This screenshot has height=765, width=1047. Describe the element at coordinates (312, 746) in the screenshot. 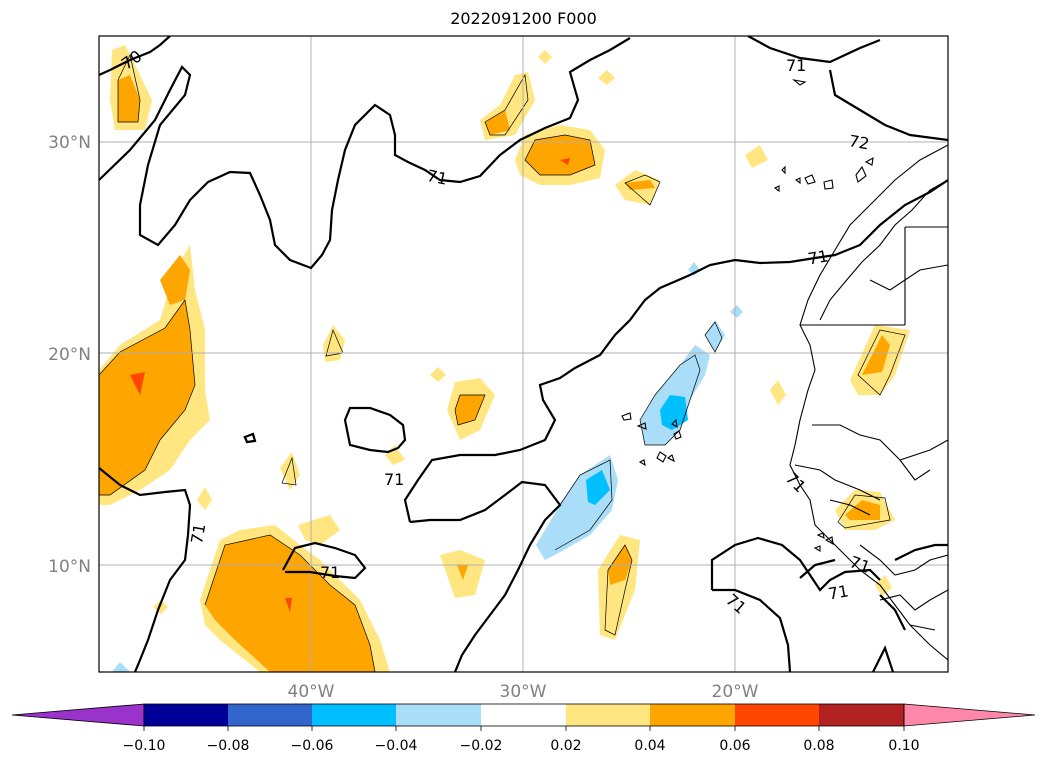

I see `colorbar-tick-label: −0.06` at that location.